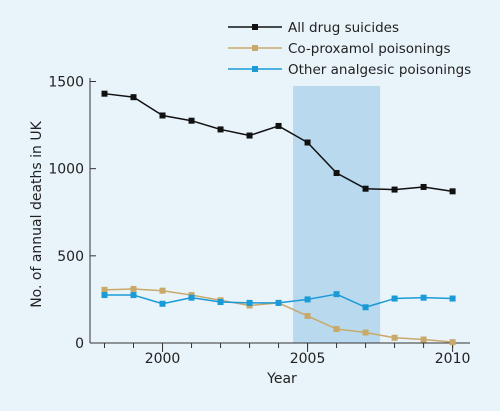 This screenshot has height=411, width=500. Describe the element at coordinates (70, 257) in the screenshot. I see `y-tick-label: 500` at that location.